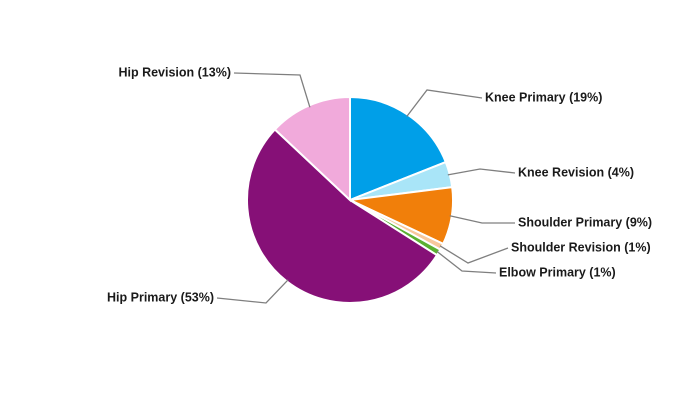 The width and height of the screenshot is (700, 405). Describe the element at coordinates (174, 72) in the screenshot. I see `slice-label: Hip Revision (13%)` at that location.